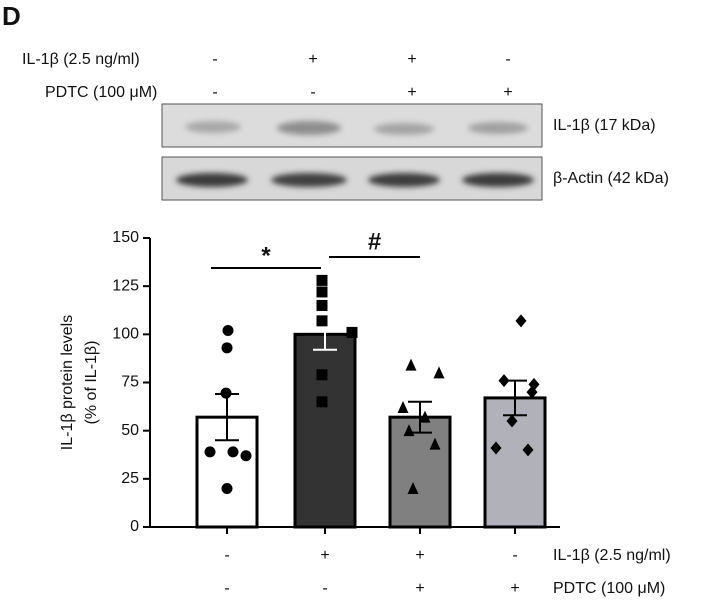 This screenshot has height=604, width=711. I want to click on y-axis-label: IL-1β protein levels, so click(67, 383).